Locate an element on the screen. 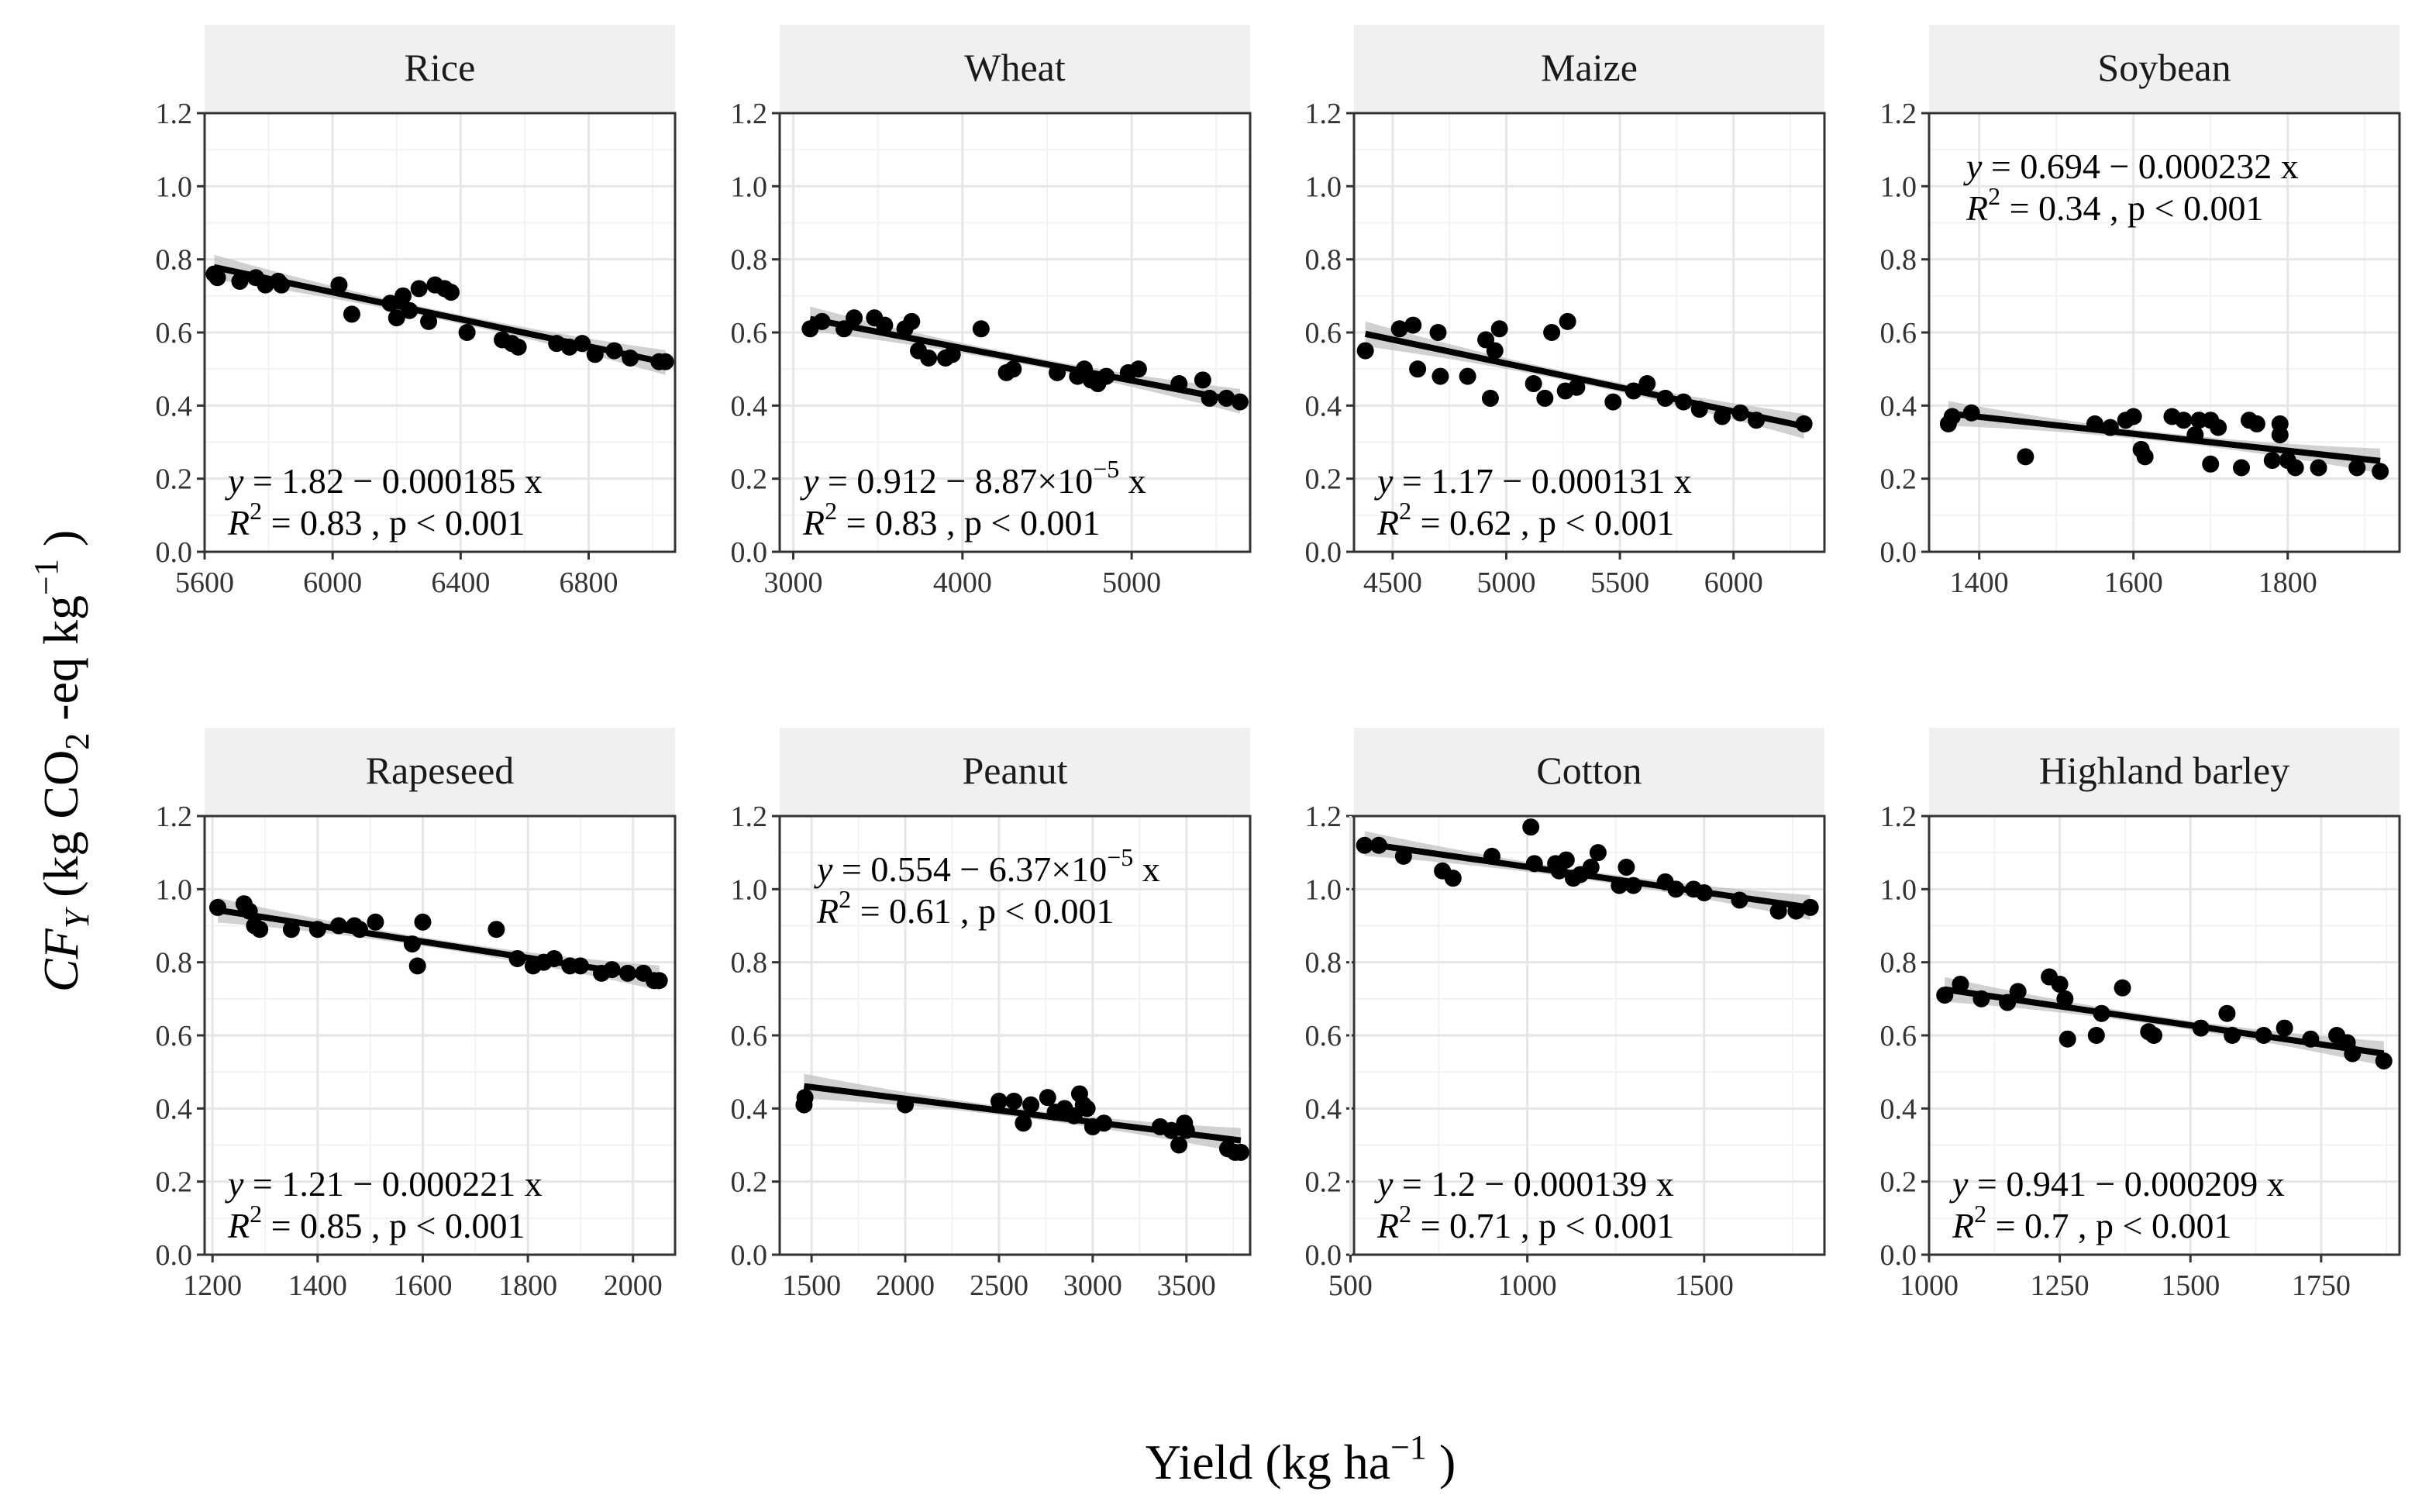 Image resolution: width=2422 pixels, height=1512 pixels. r-squared-value: = 0.61 , p < 0.001 is located at coordinates (982, 911).